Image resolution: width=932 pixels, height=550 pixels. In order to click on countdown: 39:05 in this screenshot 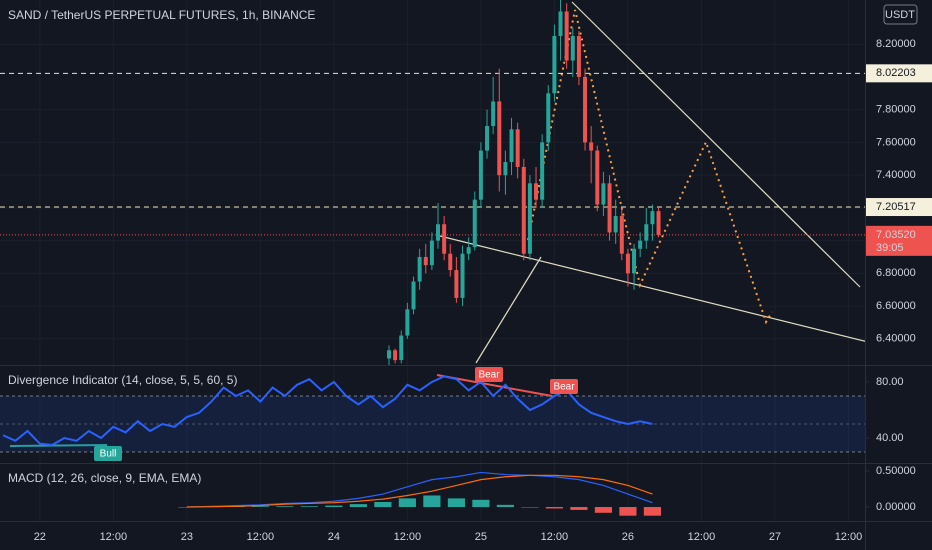, I will do `click(890, 248)`.